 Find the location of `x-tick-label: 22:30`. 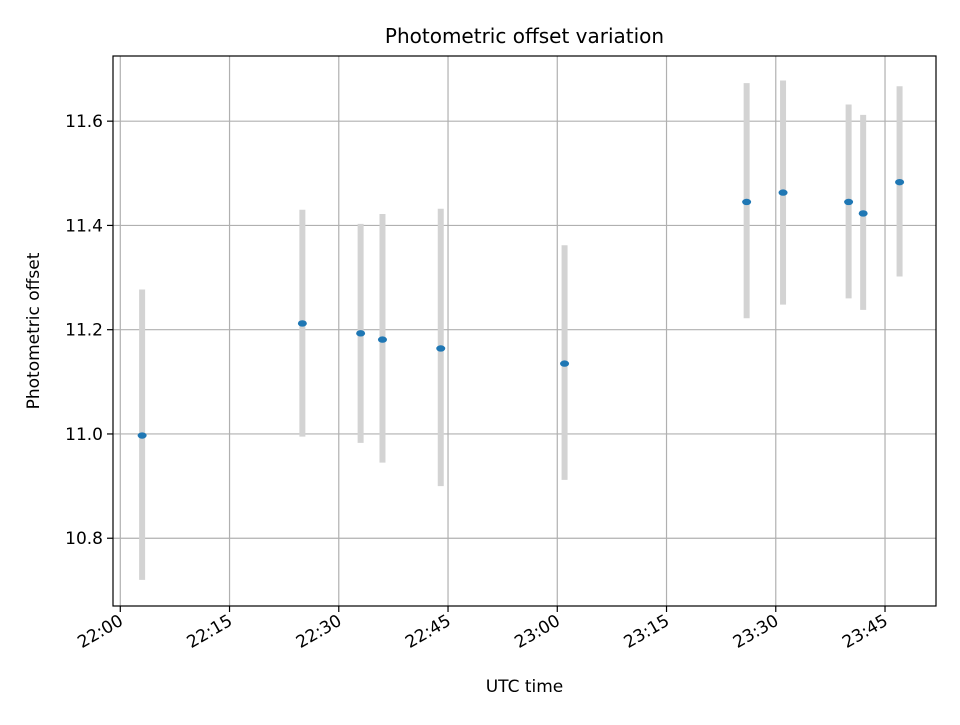

x-tick-label: 22:30 is located at coordinates (319, 632).